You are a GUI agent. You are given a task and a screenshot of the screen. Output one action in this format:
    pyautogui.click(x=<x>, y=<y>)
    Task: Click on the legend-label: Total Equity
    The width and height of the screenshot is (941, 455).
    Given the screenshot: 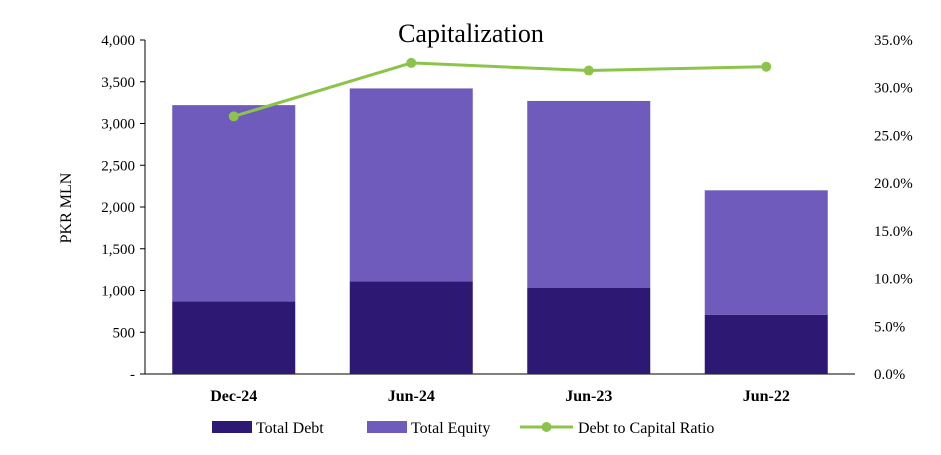 What is the action you would take?
    pyautogui.click(x=450, y=428)
    